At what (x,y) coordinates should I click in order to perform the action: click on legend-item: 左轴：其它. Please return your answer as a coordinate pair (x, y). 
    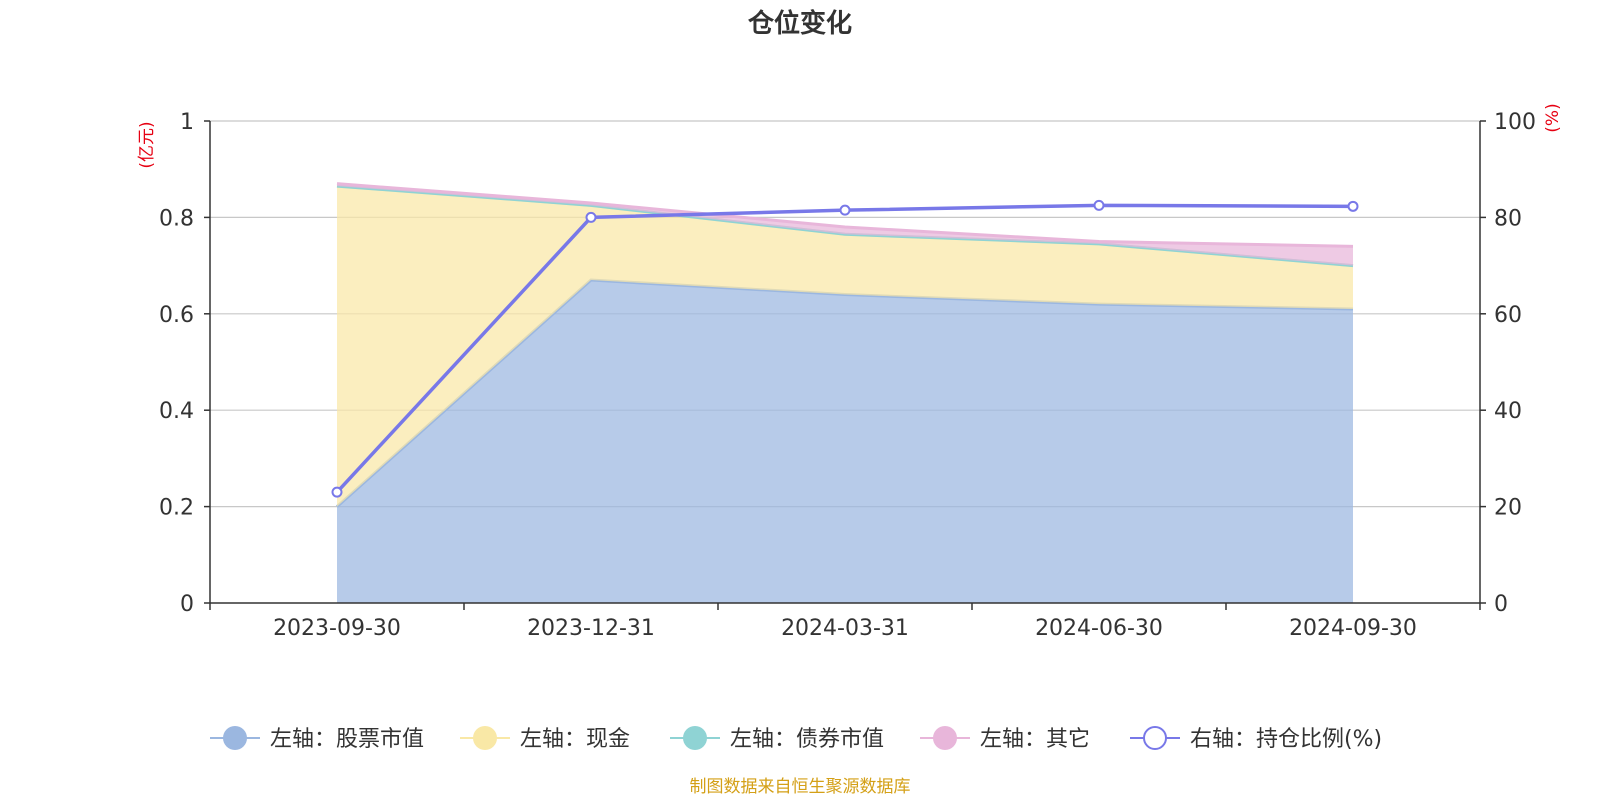
    Looking at the image, I should click on (1005, 739).